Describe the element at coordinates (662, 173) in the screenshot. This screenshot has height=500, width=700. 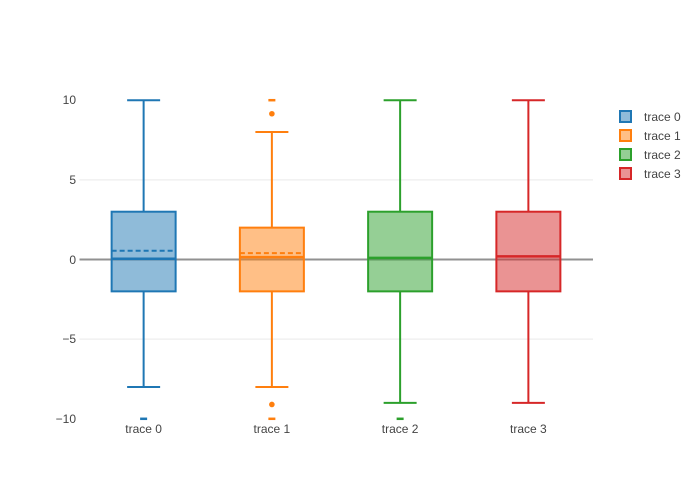
I see `legend-label: trace 3` at that location.